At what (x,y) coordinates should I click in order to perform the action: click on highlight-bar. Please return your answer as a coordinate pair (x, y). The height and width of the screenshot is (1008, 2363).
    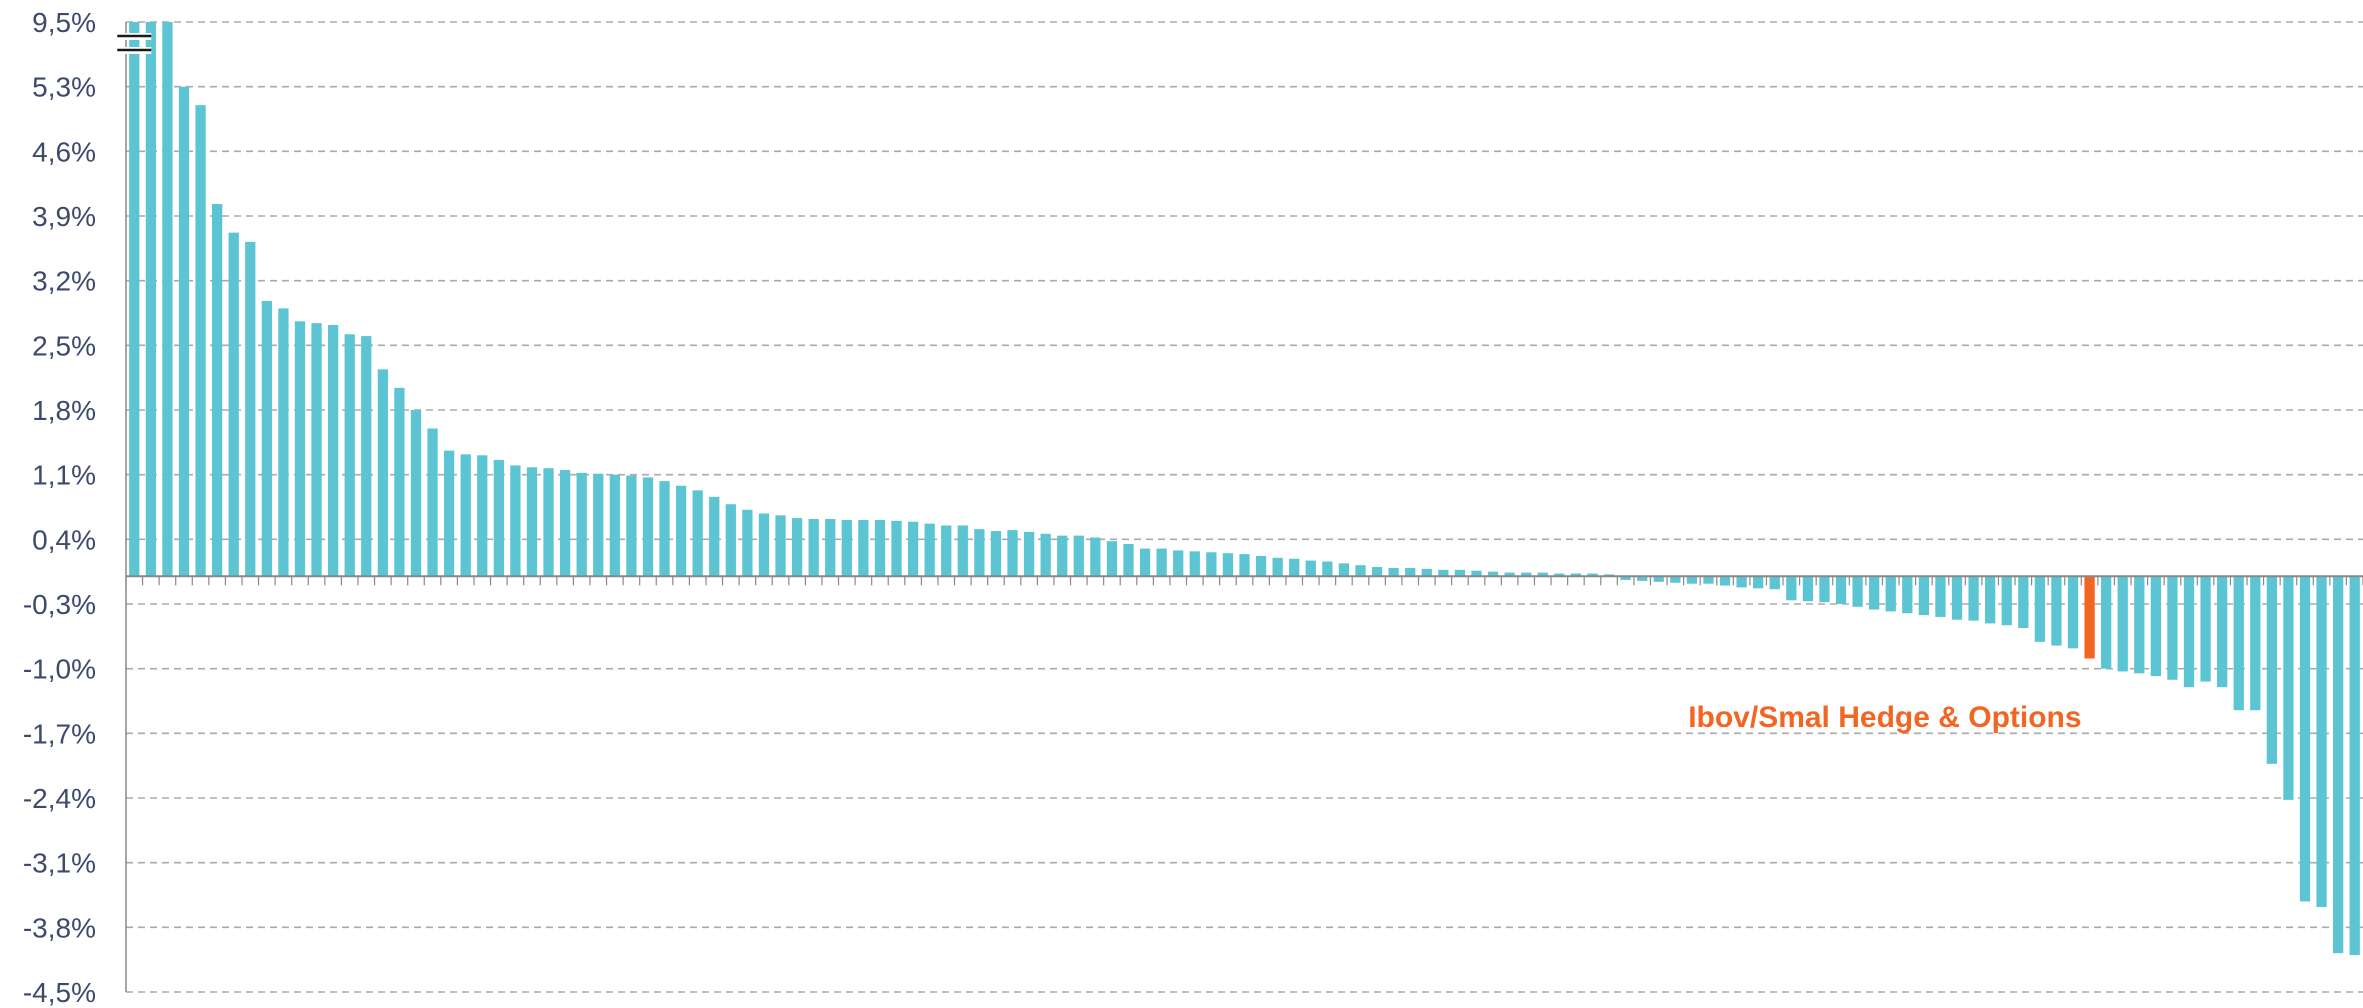
    Looking at the image, I should click on (2089, 617).